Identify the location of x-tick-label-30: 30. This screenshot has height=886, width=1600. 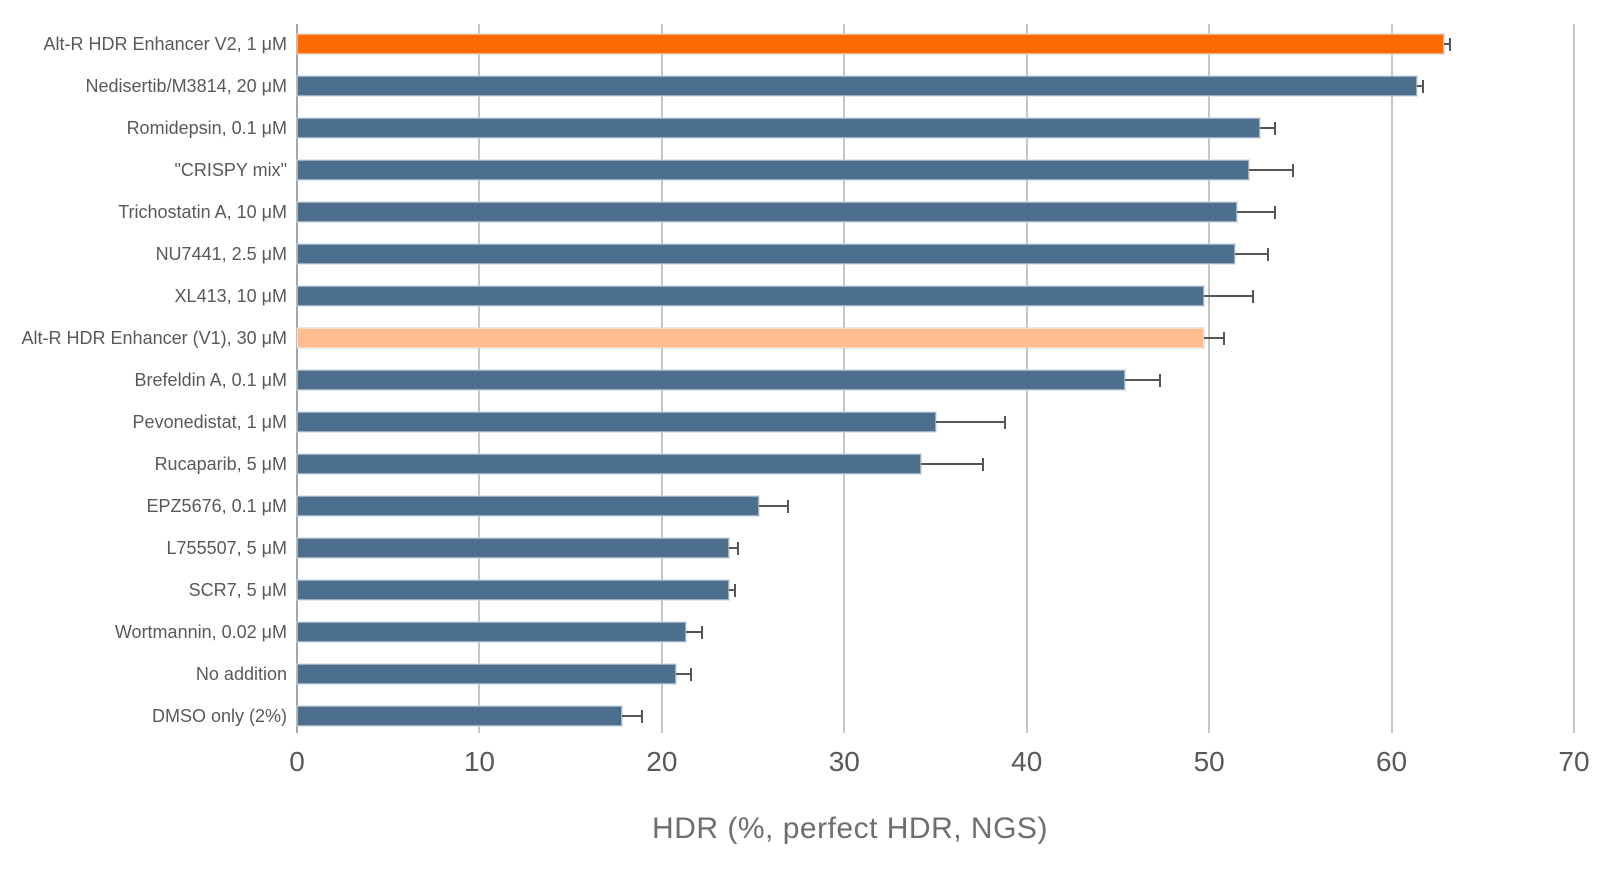
(844, 761).